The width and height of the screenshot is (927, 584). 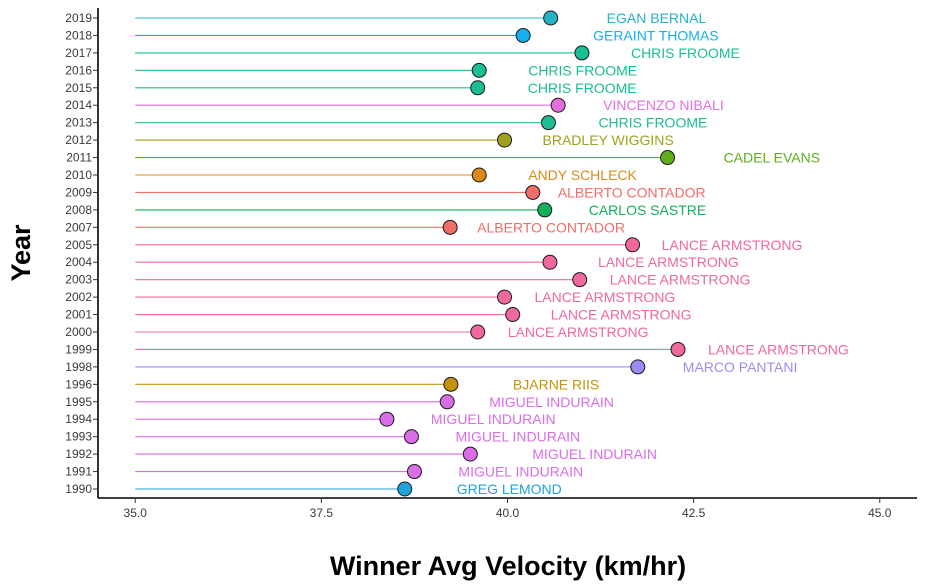 What do you see at coordinates (78, 349) in the screenshot?
I see `y-tick-label: 1999` at bounding box center [78, 349].